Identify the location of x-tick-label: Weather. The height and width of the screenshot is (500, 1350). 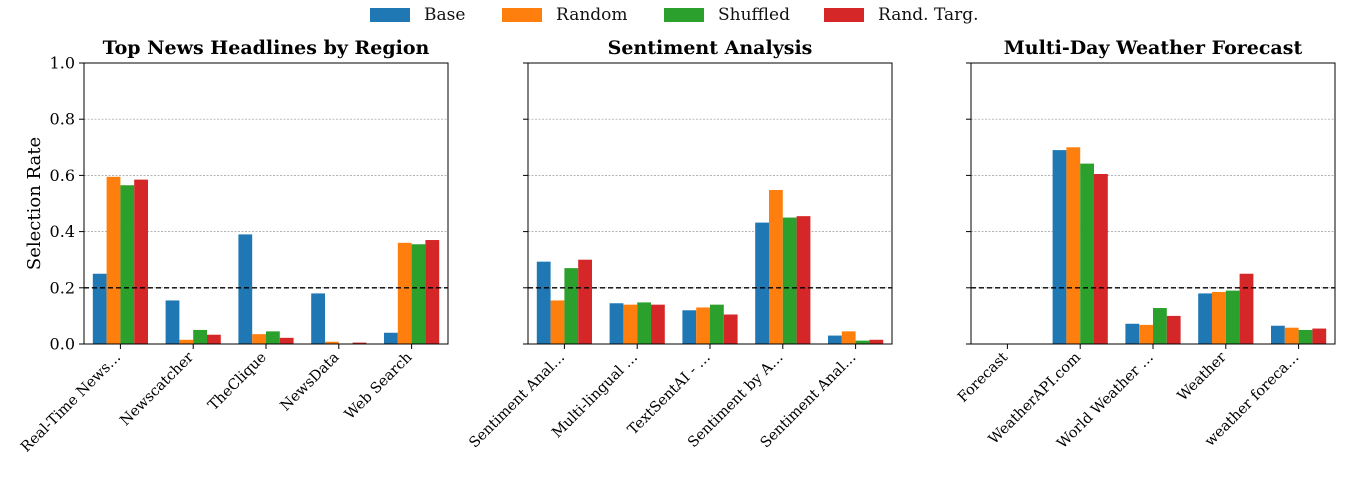
(1202, 376).